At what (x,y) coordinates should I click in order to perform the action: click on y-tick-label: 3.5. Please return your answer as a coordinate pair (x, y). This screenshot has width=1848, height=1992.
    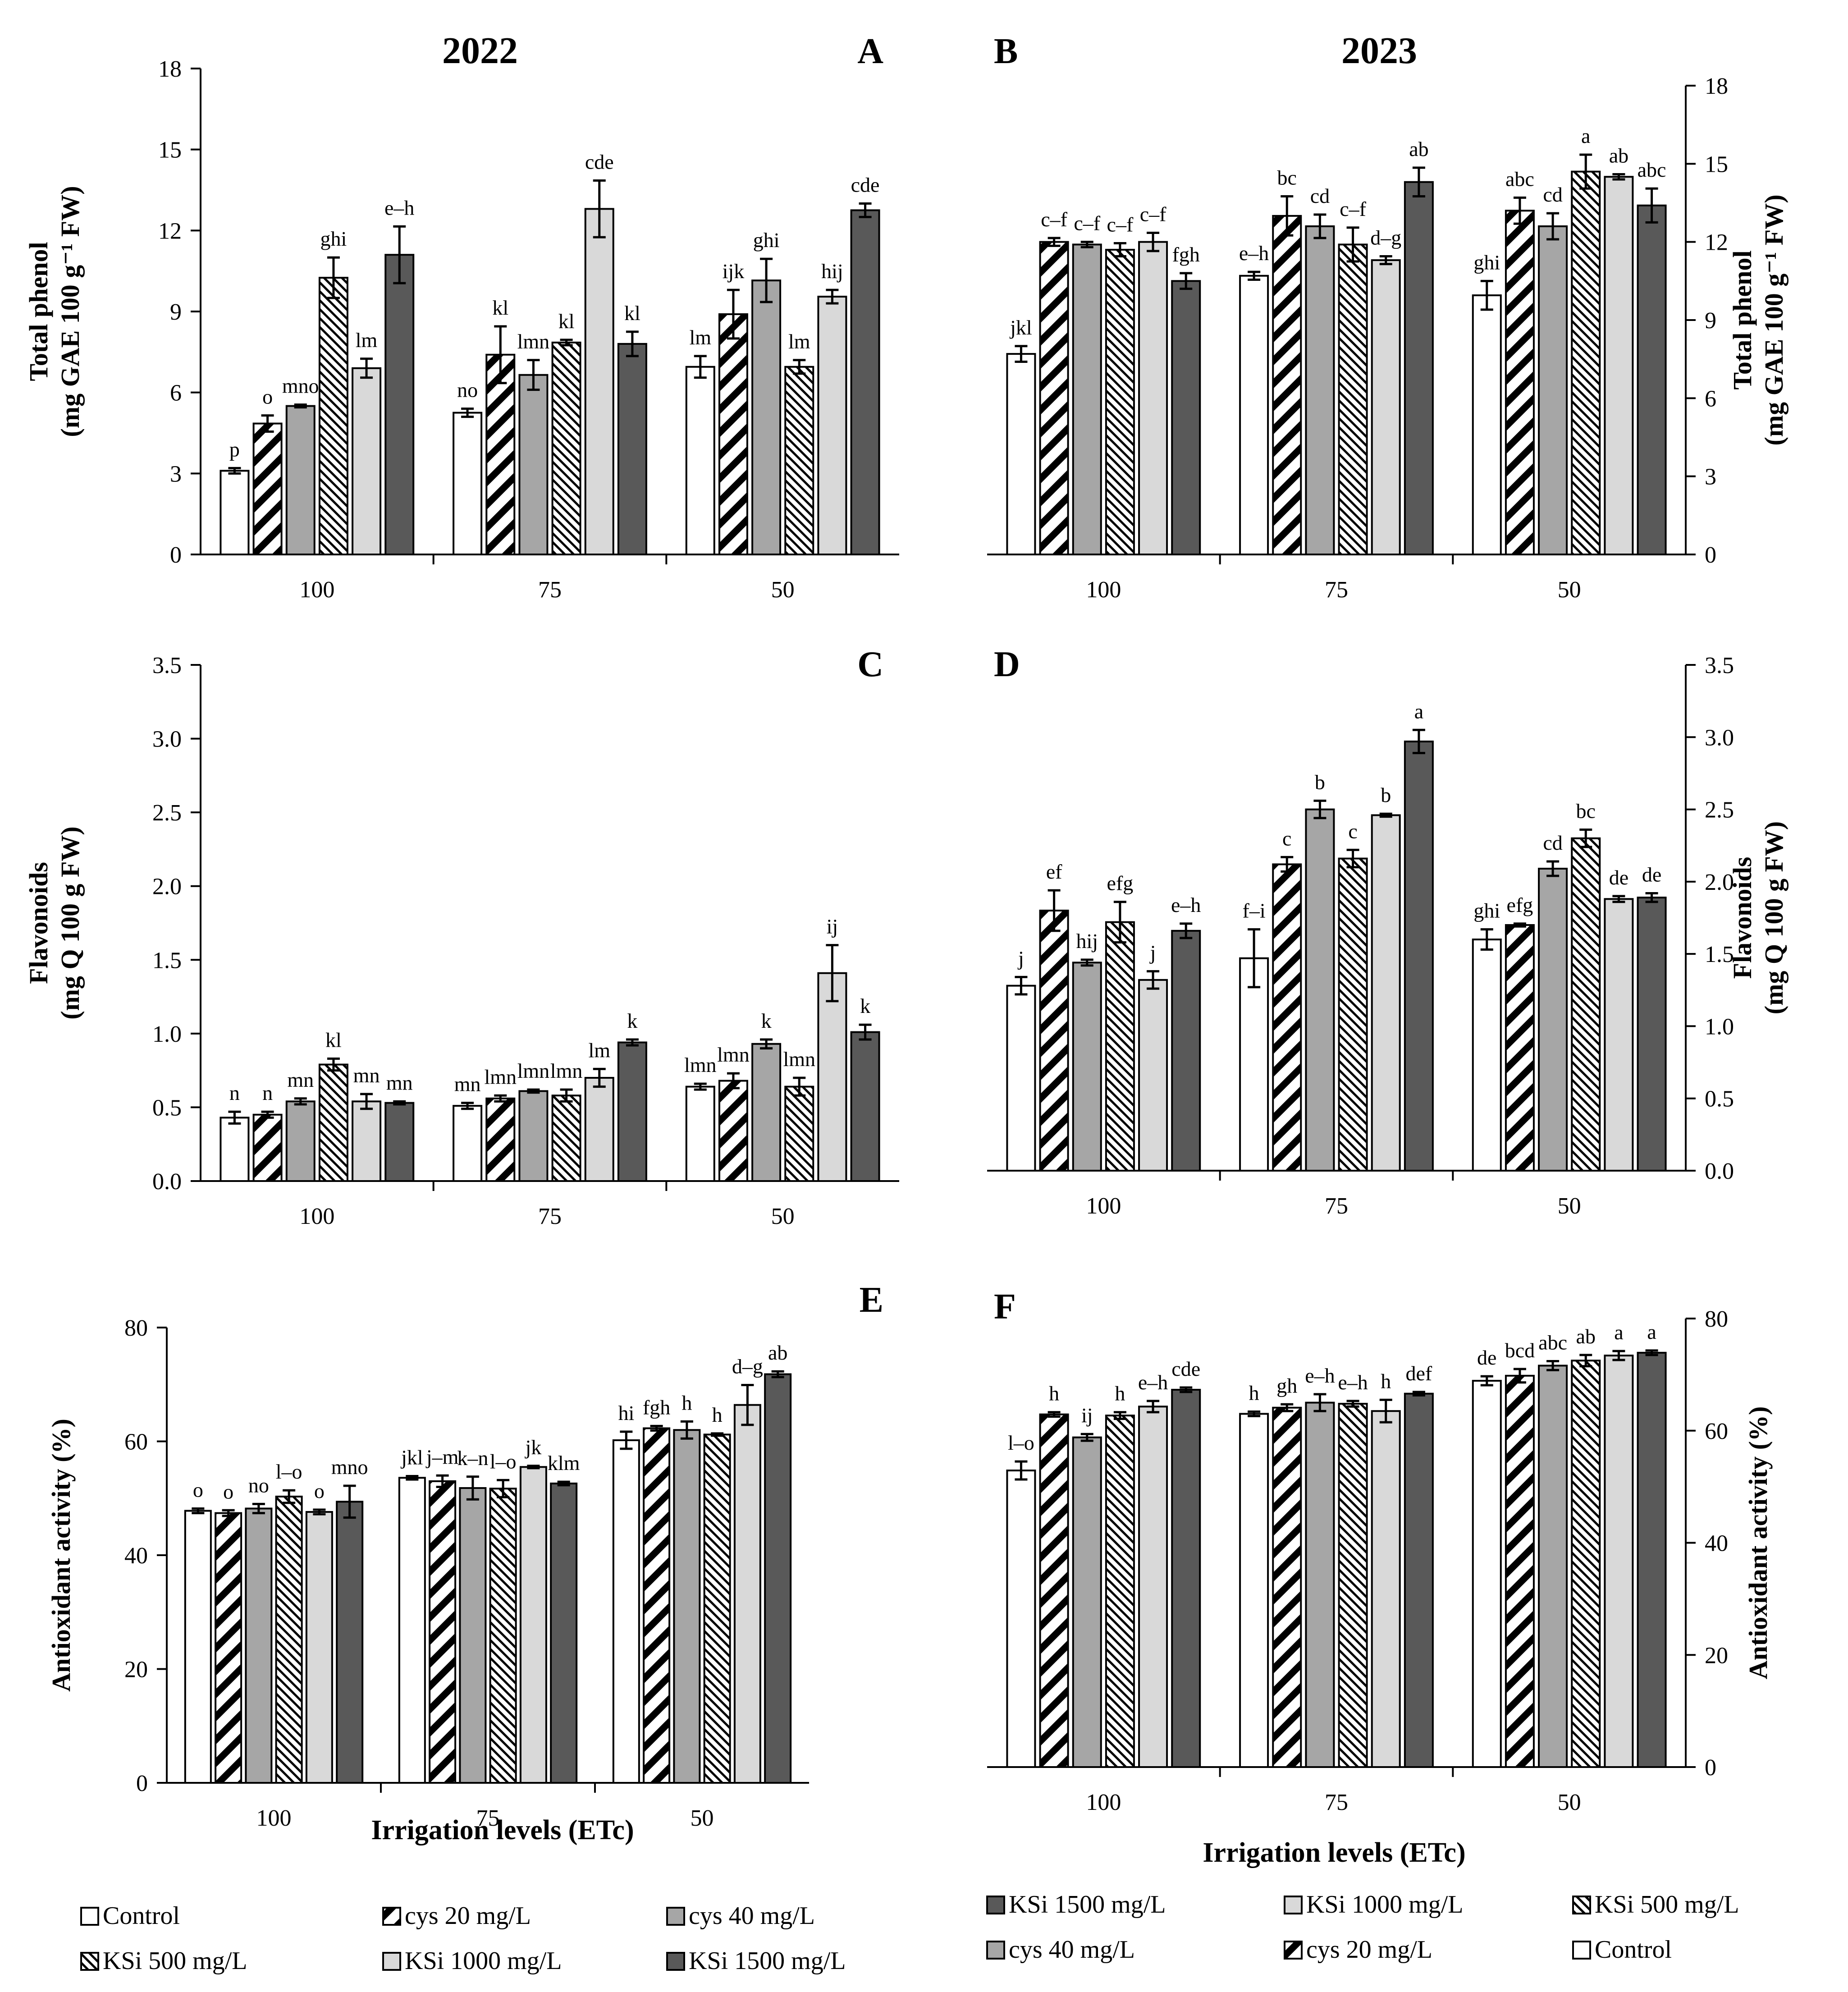
    Looking at the image, I should click on (167, 665).